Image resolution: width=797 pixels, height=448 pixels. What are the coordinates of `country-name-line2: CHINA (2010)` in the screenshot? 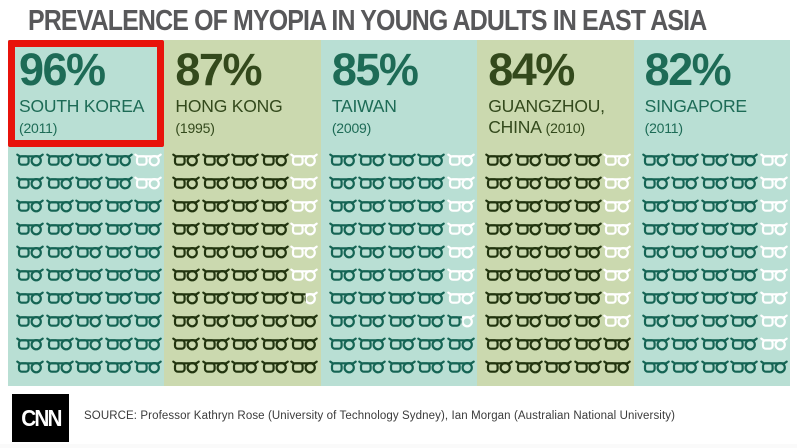 It's located at (558, 127).